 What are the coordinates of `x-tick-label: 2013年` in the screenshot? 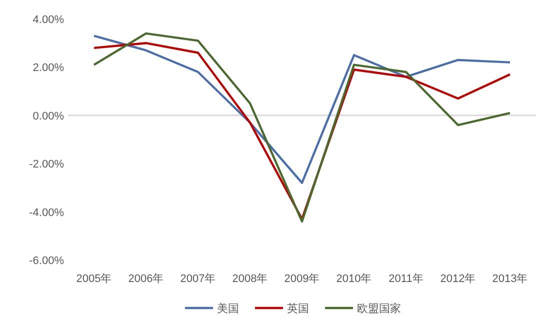 It's located at (510, 279).